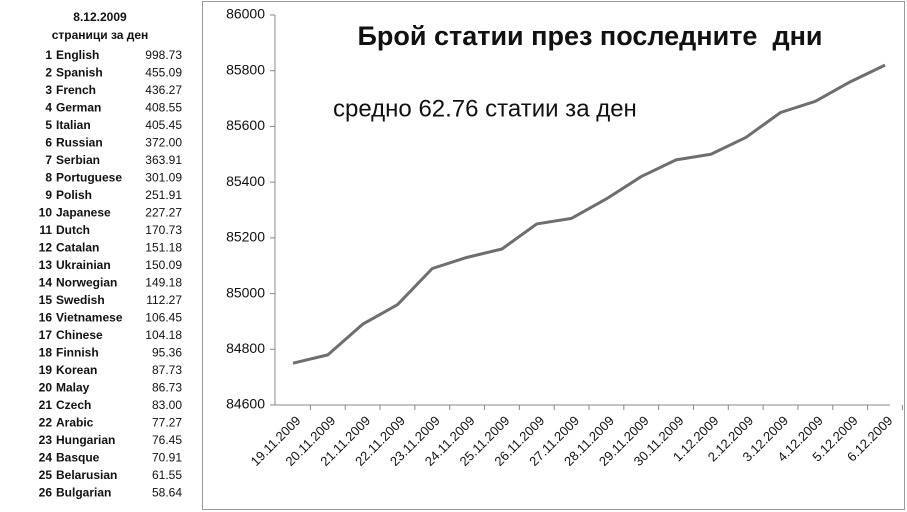 The height and width of the screenshot is (512, 907). Describe the element at coordinates (163, 248) in the screenshot. I see `pages-per-day: 151.18` at that location.